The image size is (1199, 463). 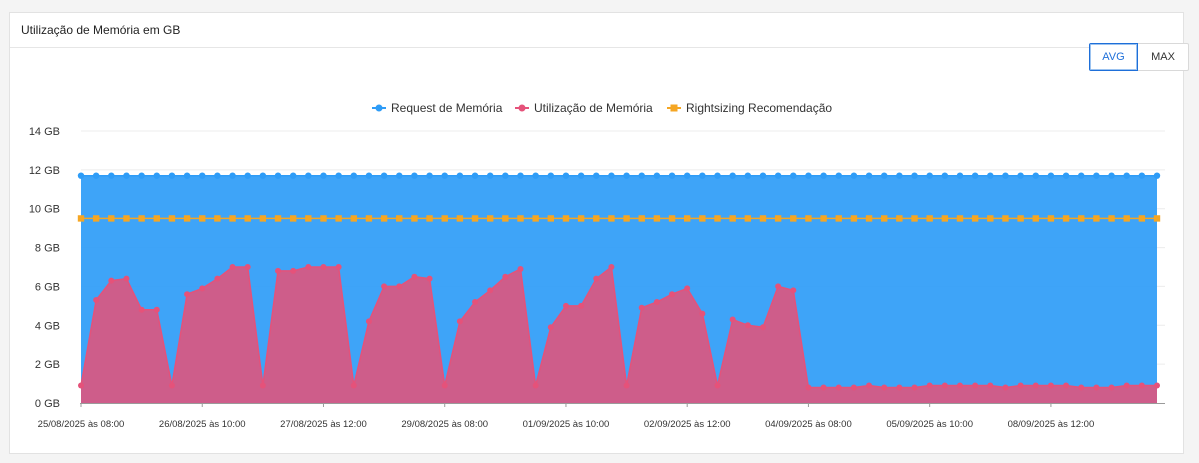 I want to click on legend-item: Request de Memória, so click(x=437, y=108).